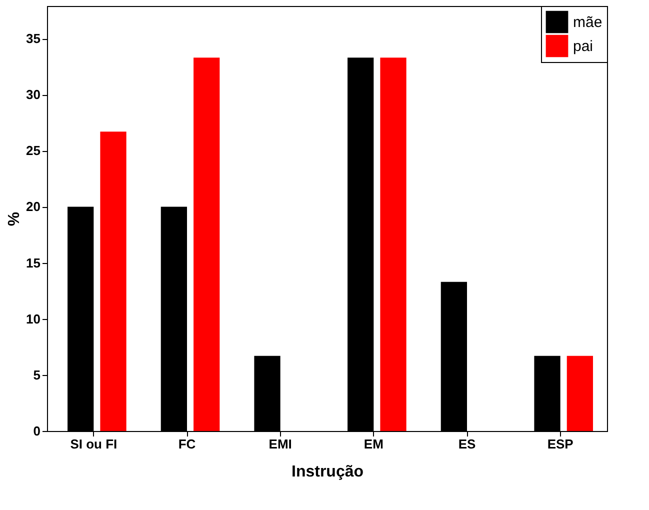  Describe the element at coordinates (33, 38) in the screenshot. I see `y-tick-label: 35` at that location.